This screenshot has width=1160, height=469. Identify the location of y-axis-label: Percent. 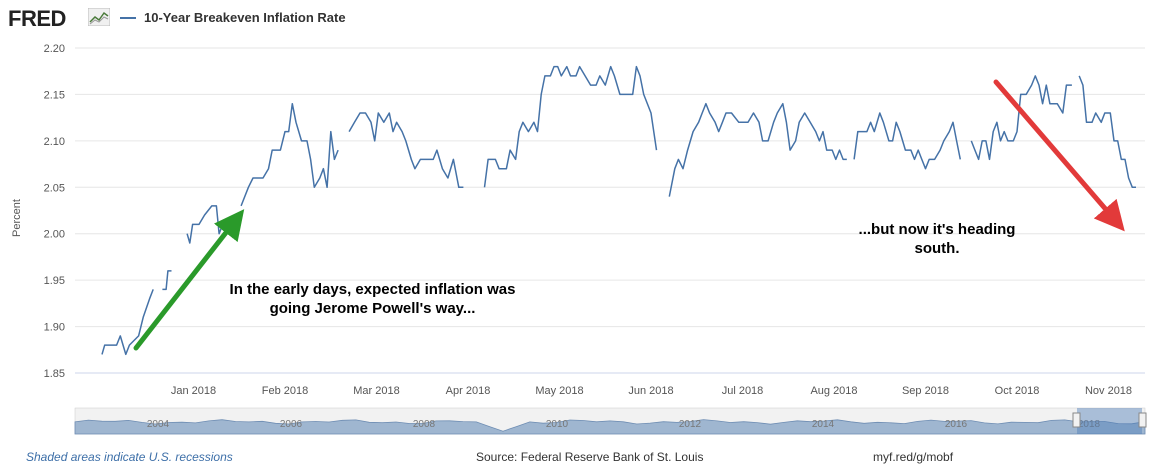
(17, 218).